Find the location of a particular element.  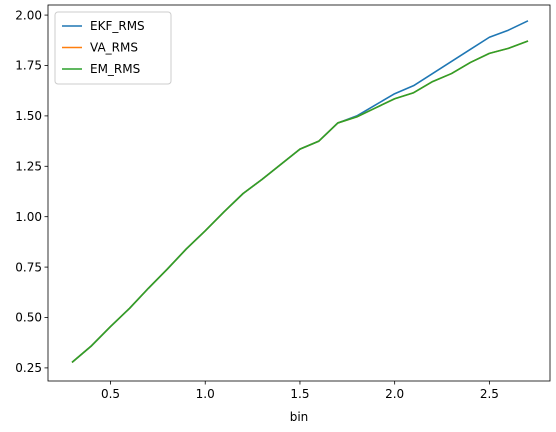

x-tick-label: 2.5 is located at coordinates (489, 394).